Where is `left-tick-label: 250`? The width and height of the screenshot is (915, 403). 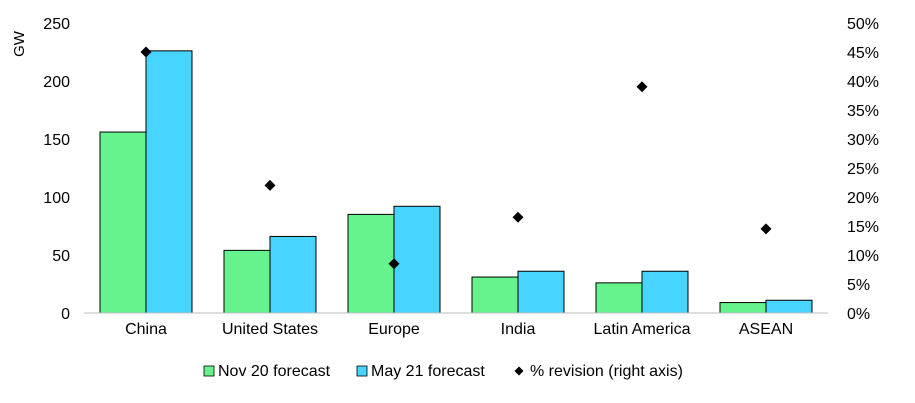
left-tick-label: 250 is located at coordinates (56, 24).